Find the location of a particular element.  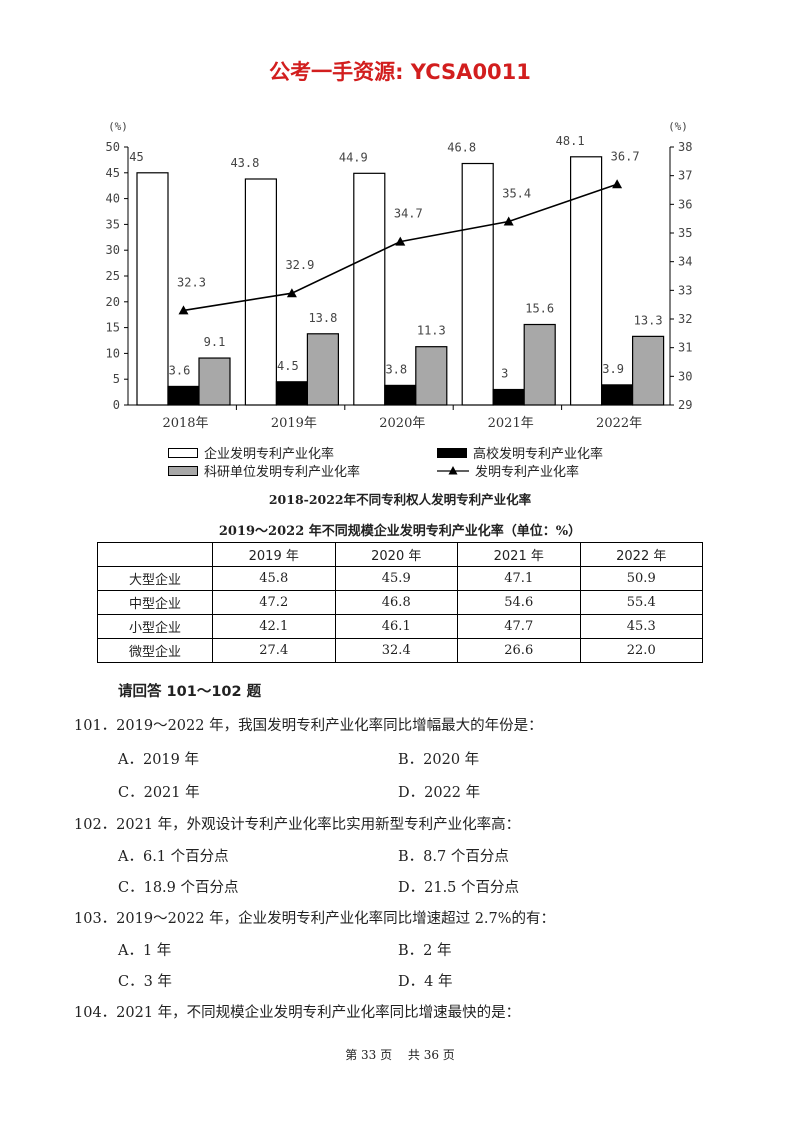

legend-label: 企业发明专利产业化率 is located at coordinates (269, 454).